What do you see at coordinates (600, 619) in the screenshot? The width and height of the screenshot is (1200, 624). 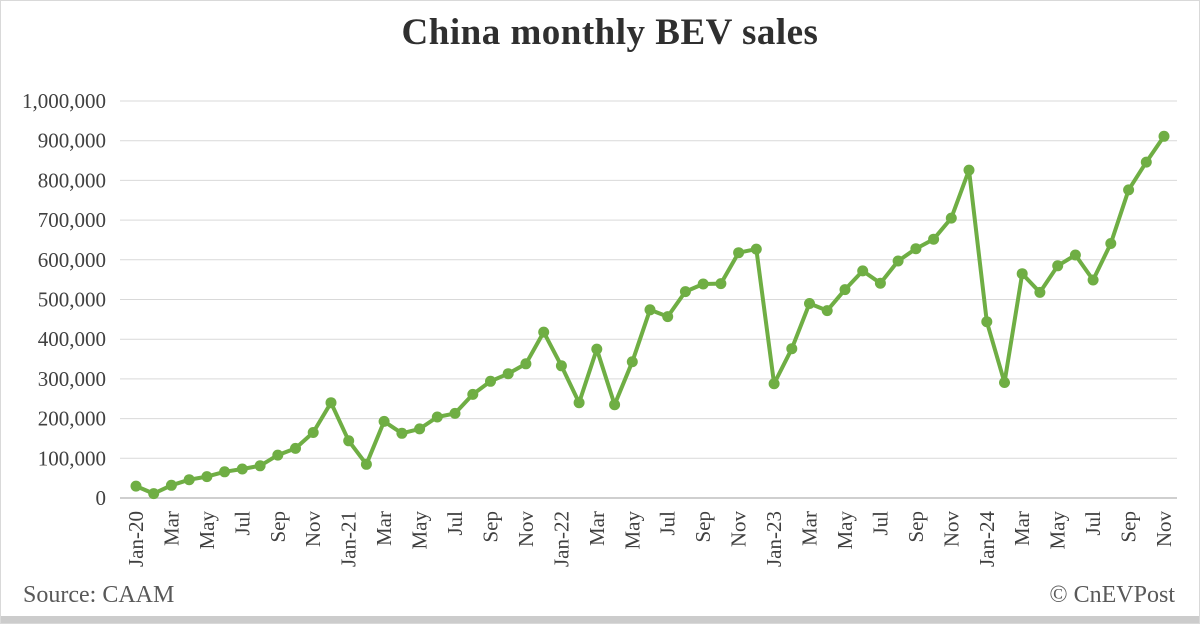 I see `bottom-divider-bar` at bounding box center [600, 619].